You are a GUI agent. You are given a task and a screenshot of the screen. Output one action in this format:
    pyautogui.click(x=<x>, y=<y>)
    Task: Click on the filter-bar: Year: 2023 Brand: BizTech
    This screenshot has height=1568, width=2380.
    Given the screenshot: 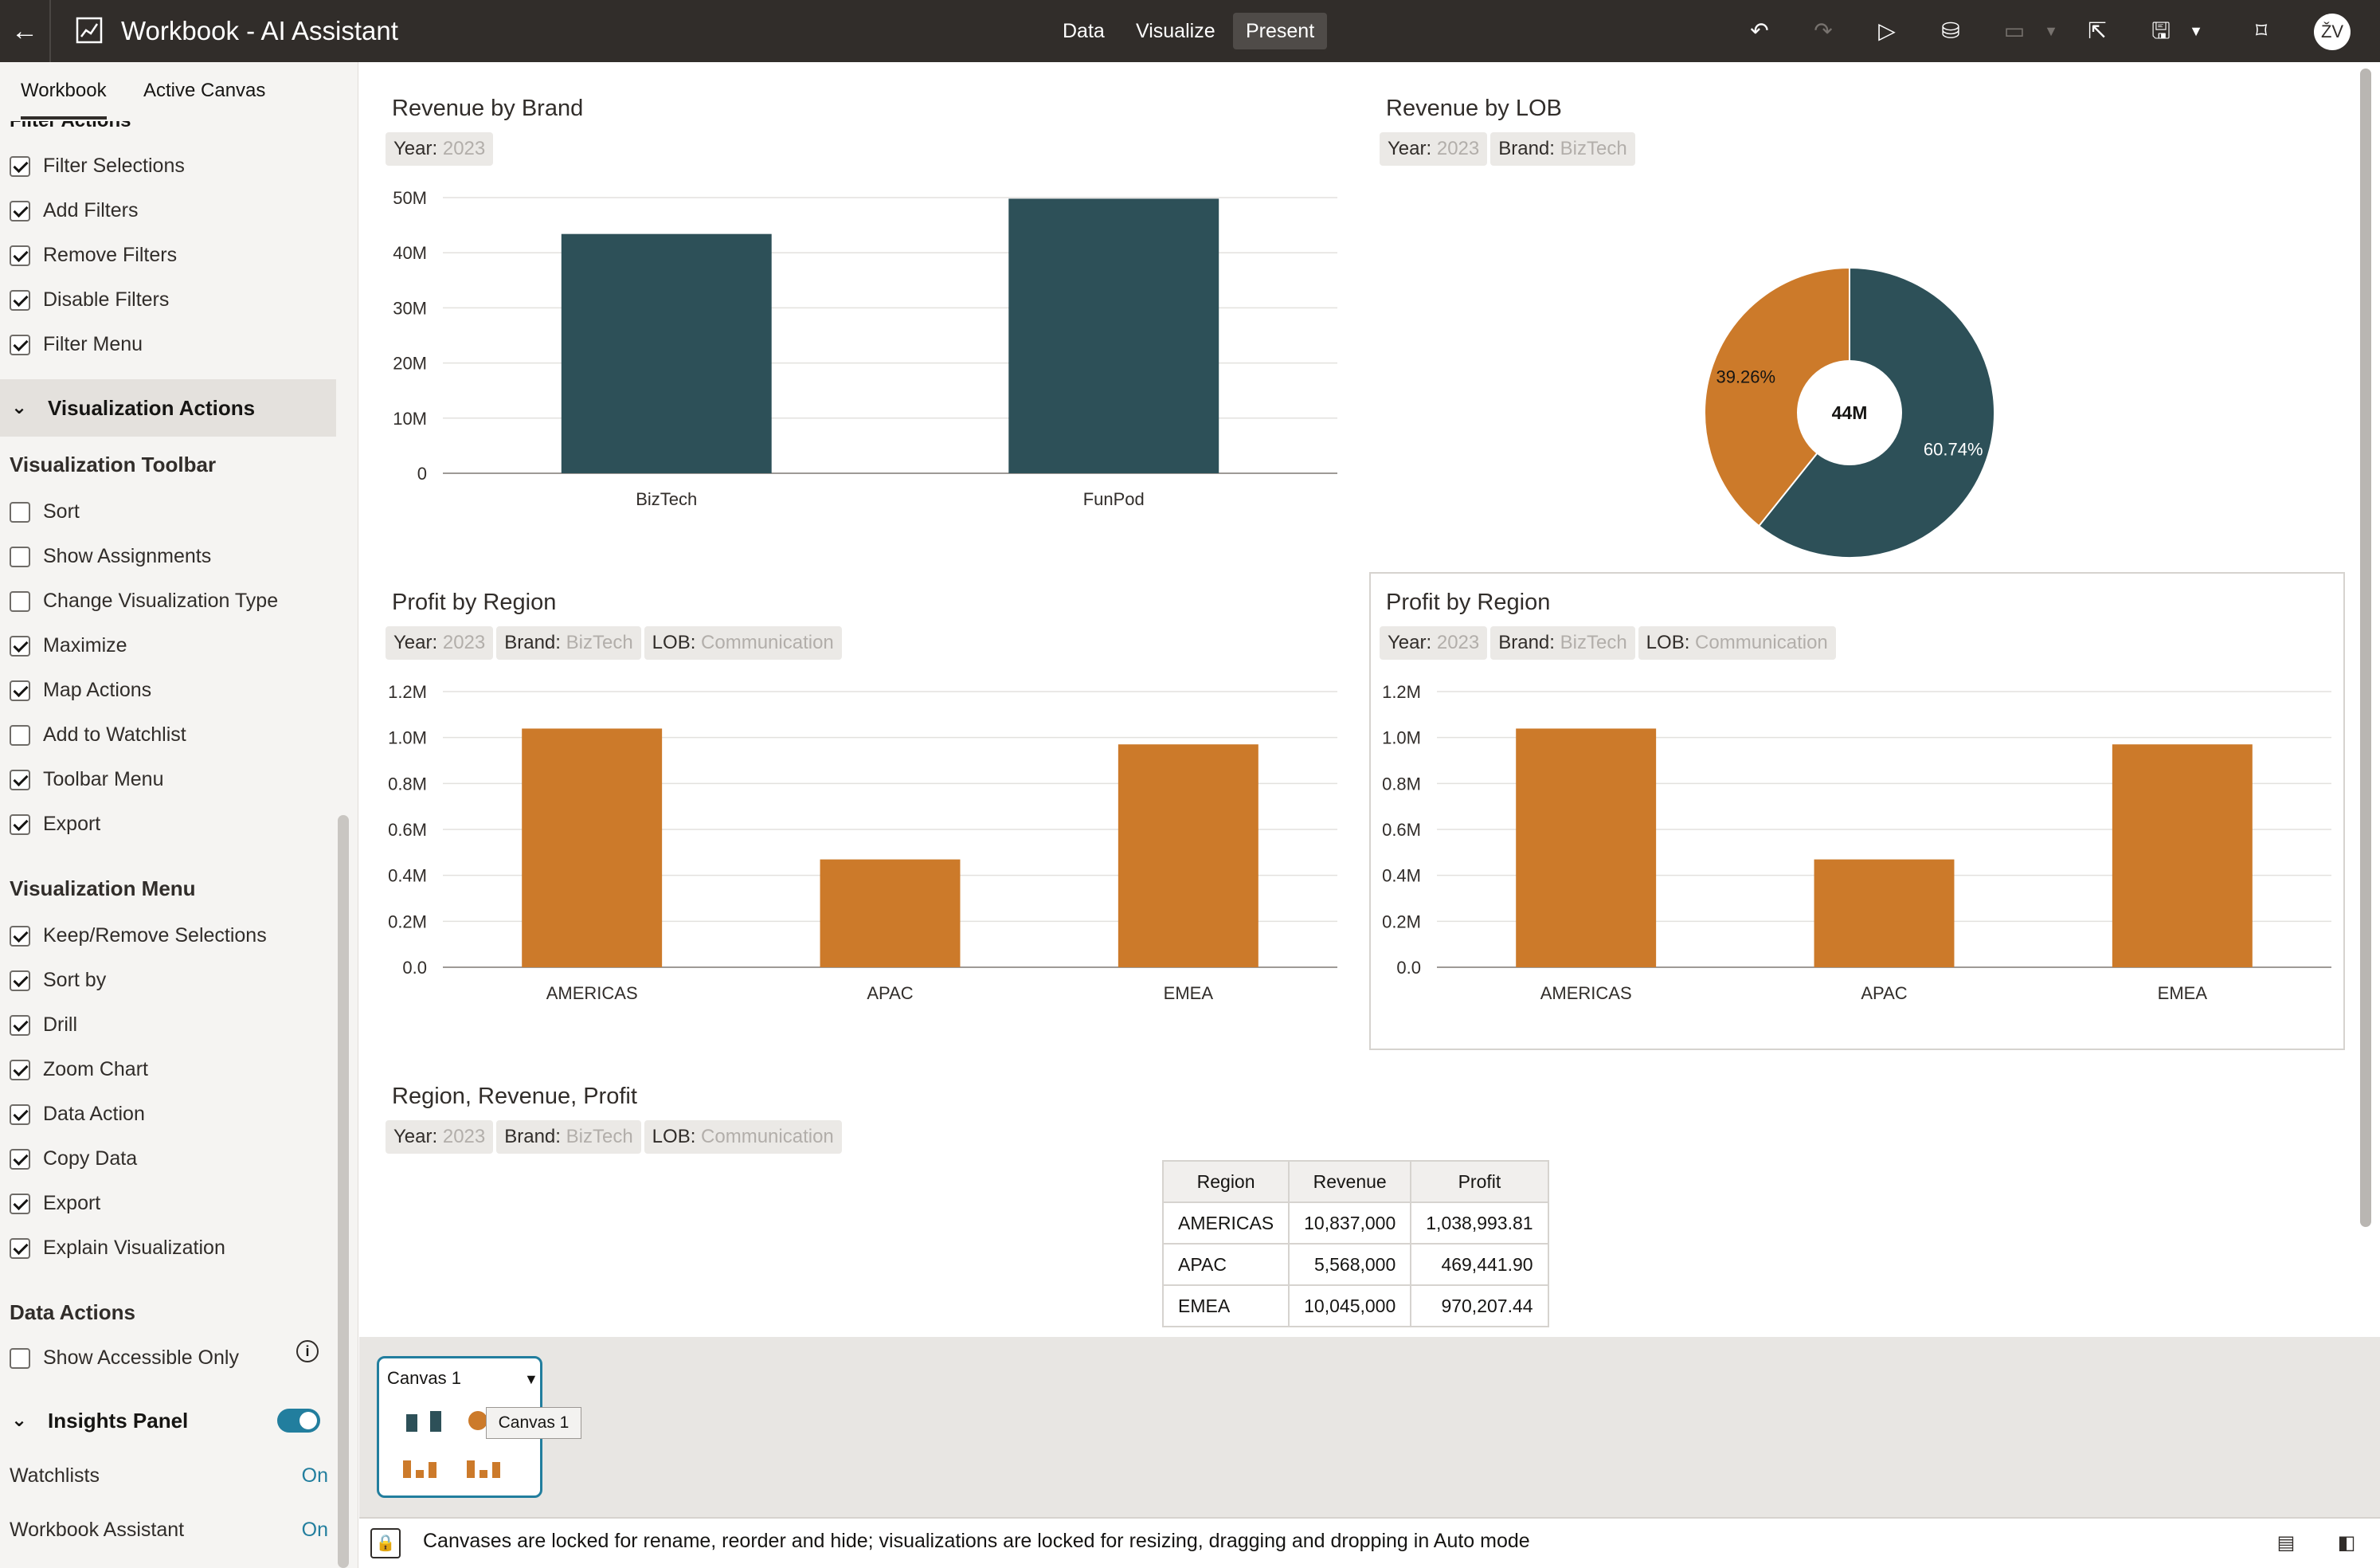 What is the action you would take?
    pyautogui.click(x=1507, y=149)
    